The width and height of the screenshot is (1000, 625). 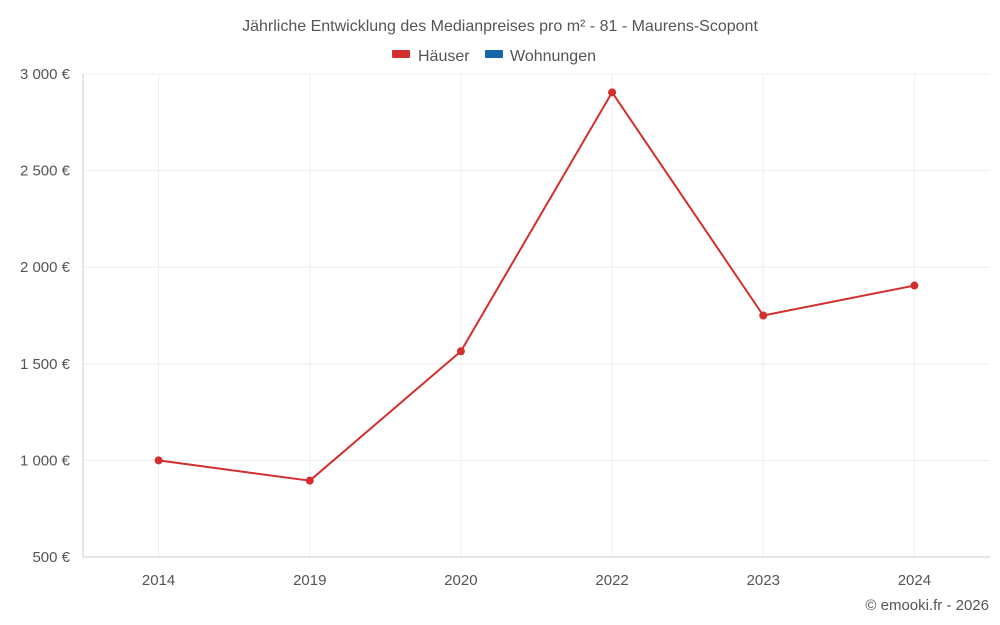 What do you see at coordinates (45, 316) in the screenshot?
I see `y-axis-ticks: 500 € 1 000 € 1 500 € 2 000 € 2 500 € 3 000 €` at bounding box center [45, 316].